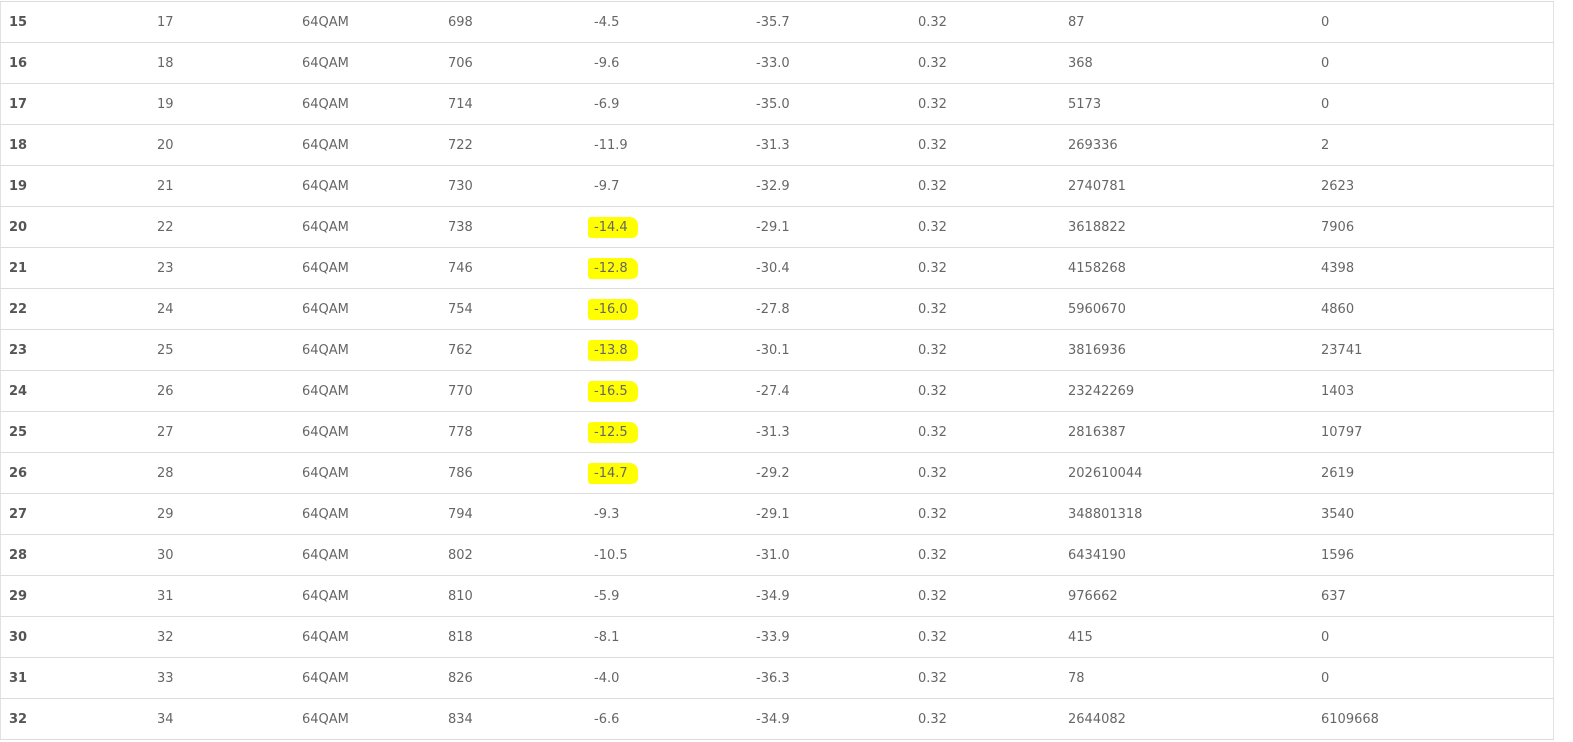 Image resolution: width=1573 pixels, height=742 pixels. Describe the element at coordinates (18, 432) in the screenshot. I see `channel-index-value: 25` at that location.